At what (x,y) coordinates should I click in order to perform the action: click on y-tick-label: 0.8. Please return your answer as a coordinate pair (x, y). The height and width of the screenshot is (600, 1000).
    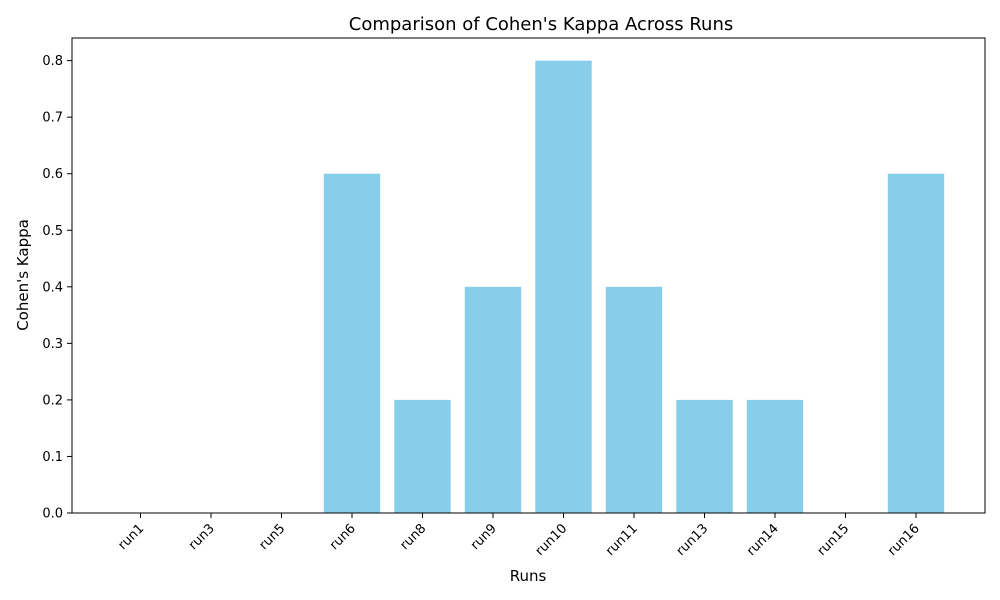
    Looking at the image, I should click on (52, 61).